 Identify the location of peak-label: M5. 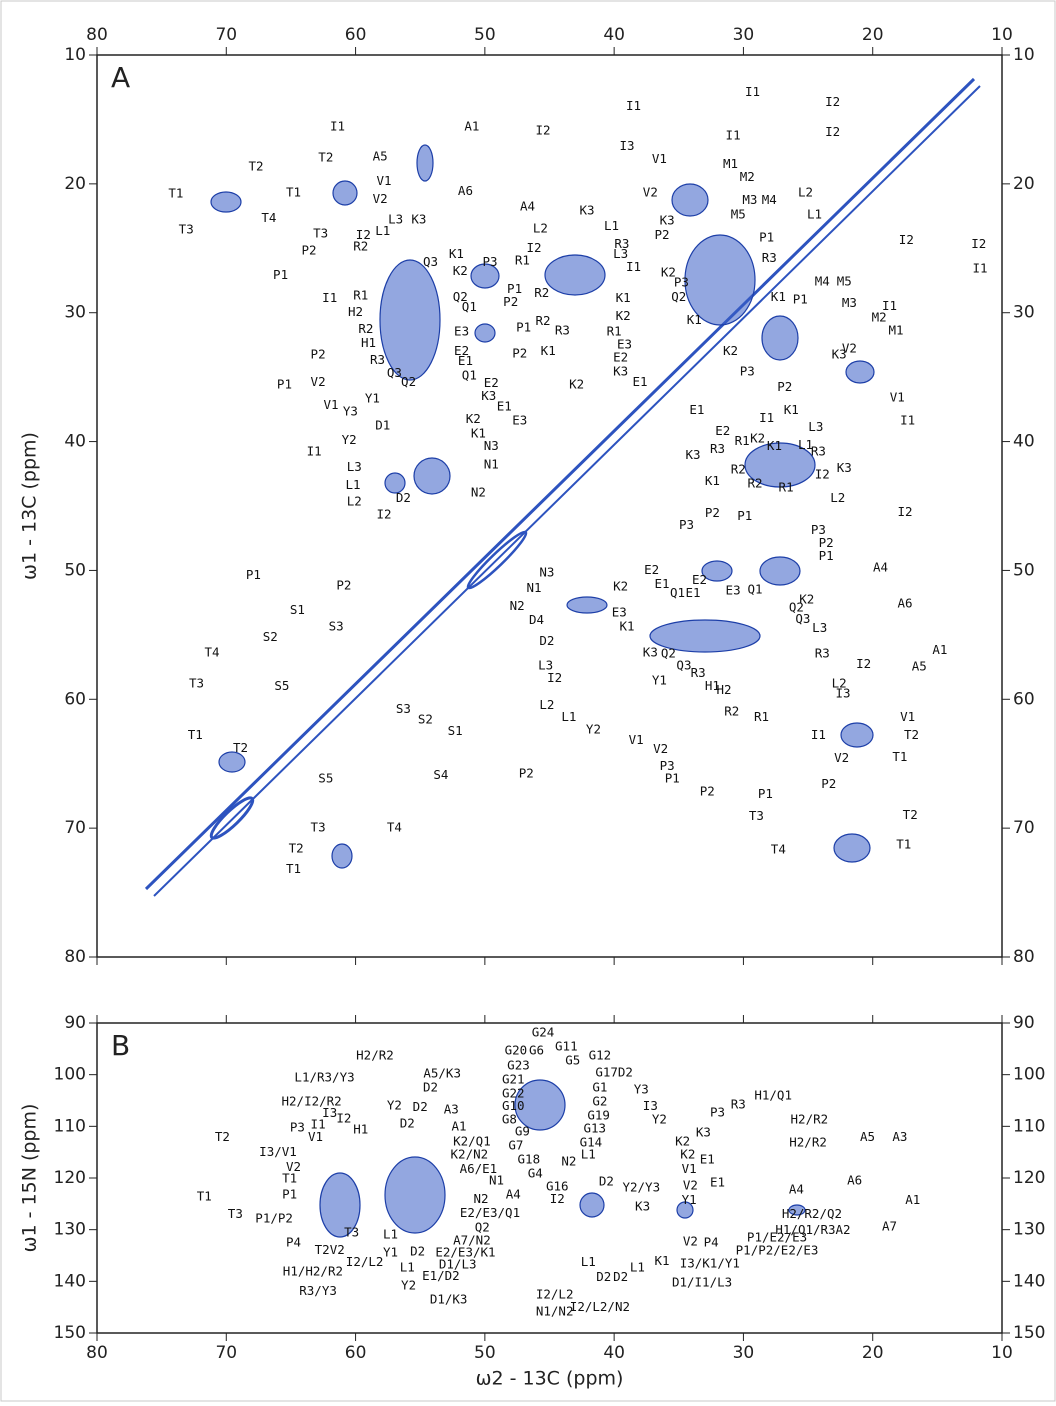
(738, 213).